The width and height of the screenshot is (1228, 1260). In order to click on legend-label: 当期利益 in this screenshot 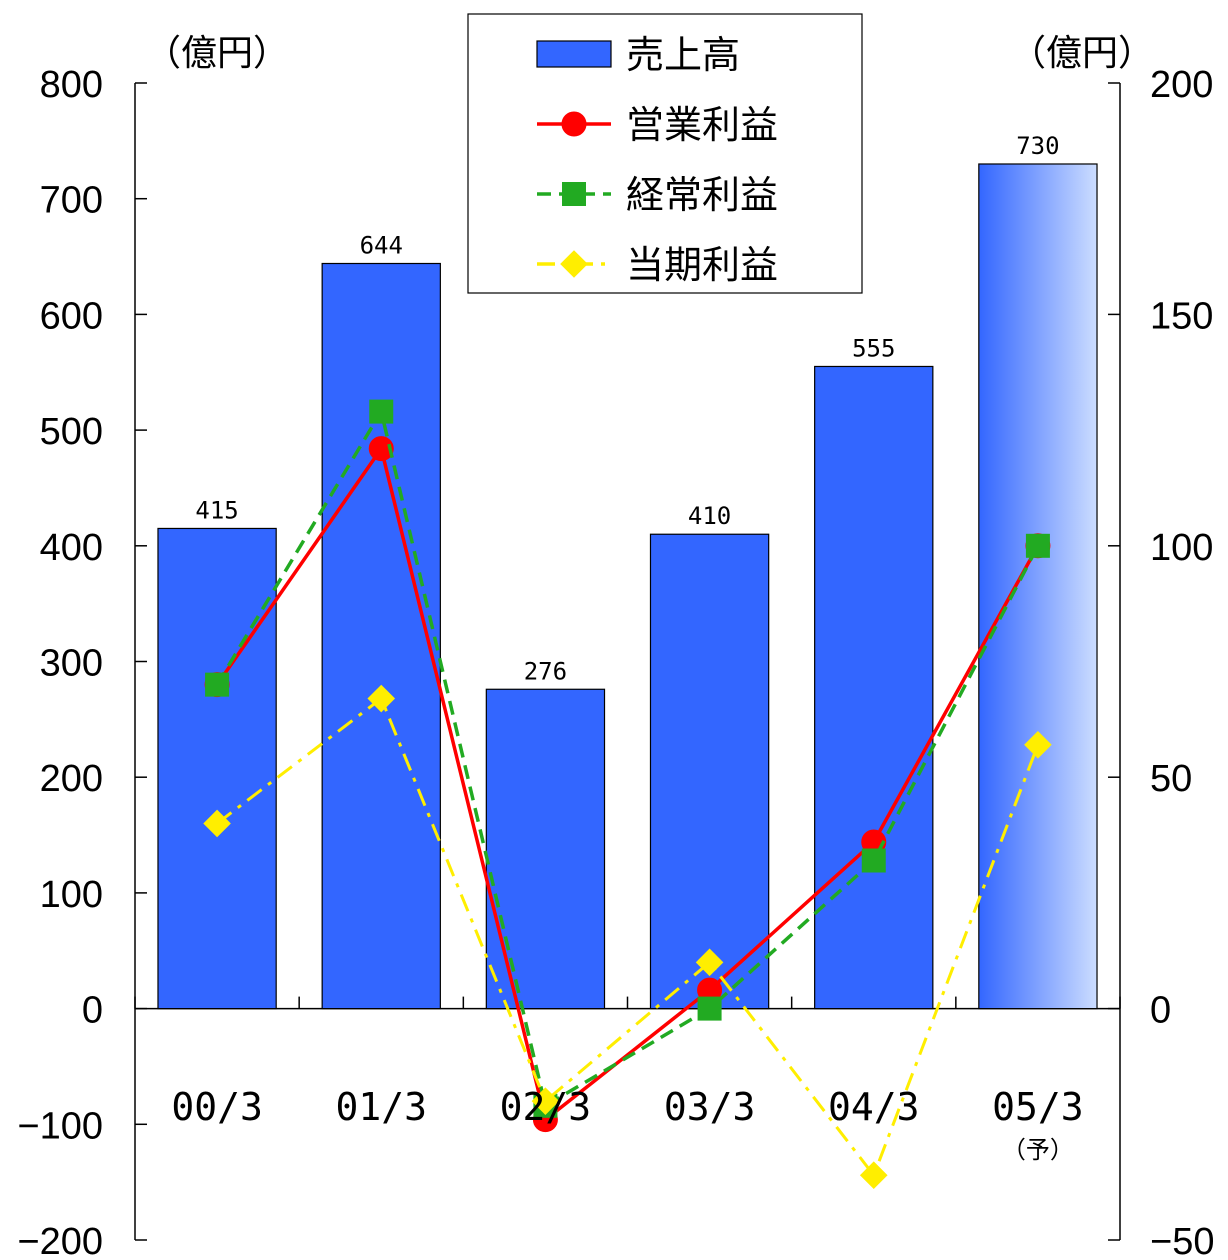, I will do `click(702, 265)`.